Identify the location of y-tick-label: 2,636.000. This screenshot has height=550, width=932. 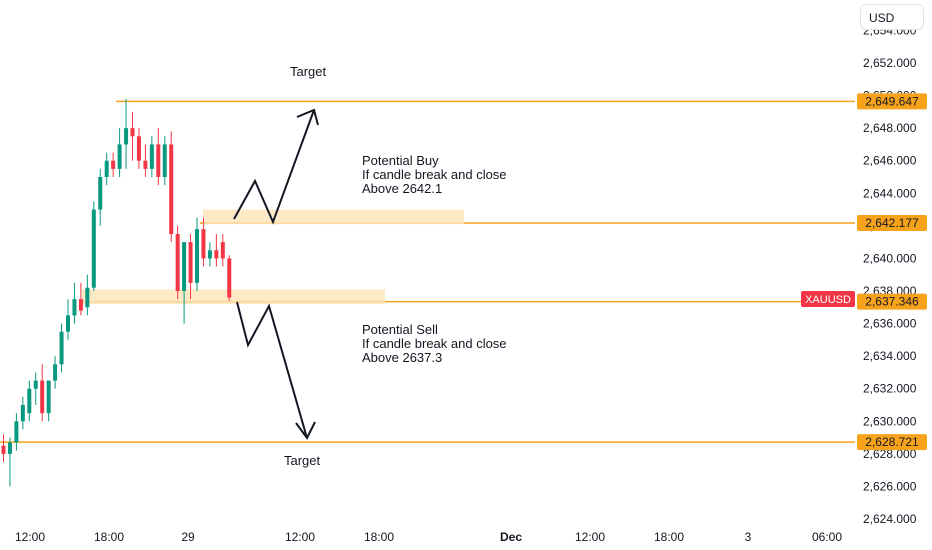
(890, 324).